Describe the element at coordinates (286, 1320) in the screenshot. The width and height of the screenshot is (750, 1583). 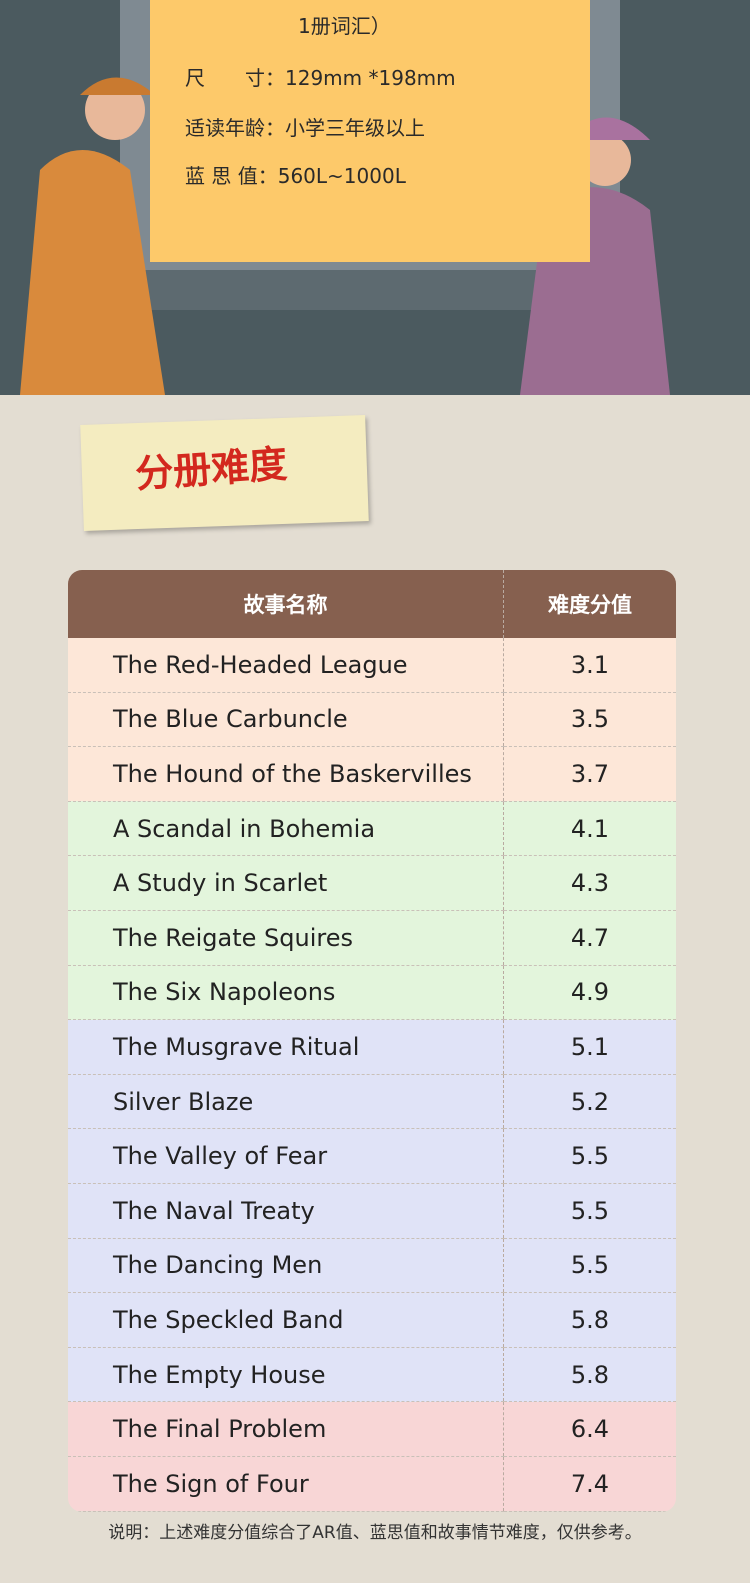
I see `story-name: The Speckled Band` at that location.